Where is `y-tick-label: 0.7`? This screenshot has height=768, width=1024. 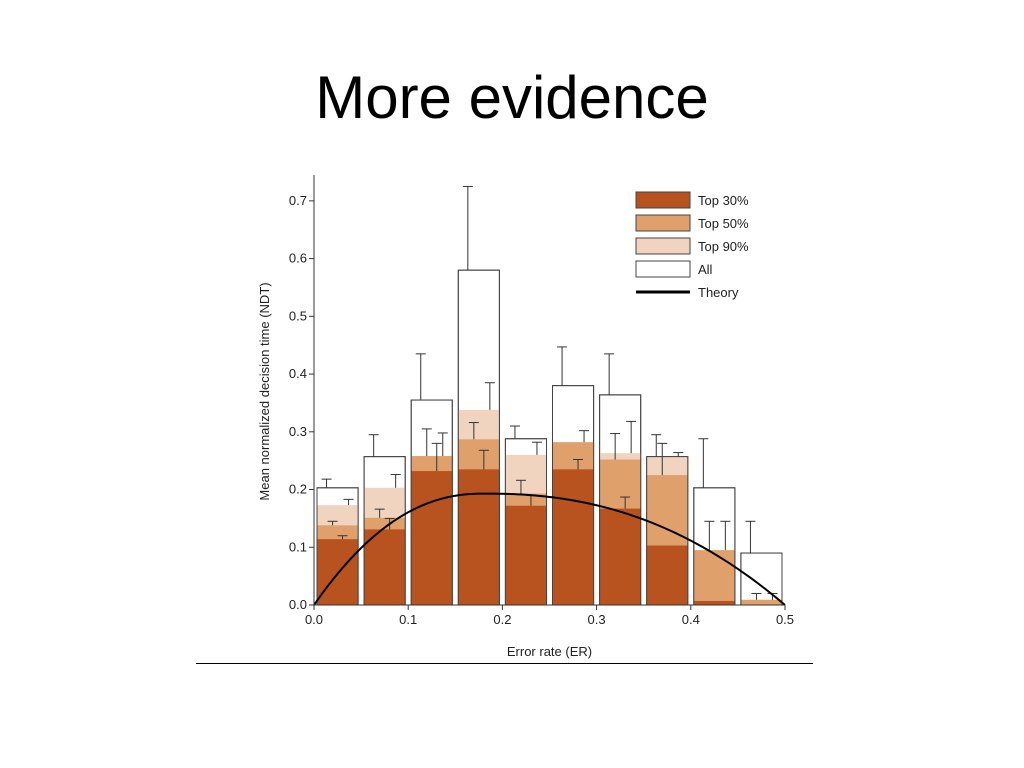
y-tick-label: 0.7 is located at coordinates (298, 200).